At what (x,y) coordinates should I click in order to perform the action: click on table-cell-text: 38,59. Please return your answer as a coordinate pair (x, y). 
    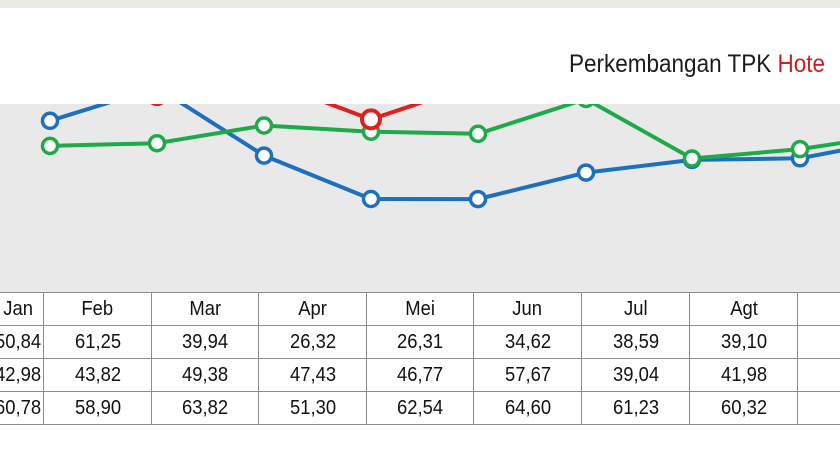
    Looking at the image, I should click on (635, 341).